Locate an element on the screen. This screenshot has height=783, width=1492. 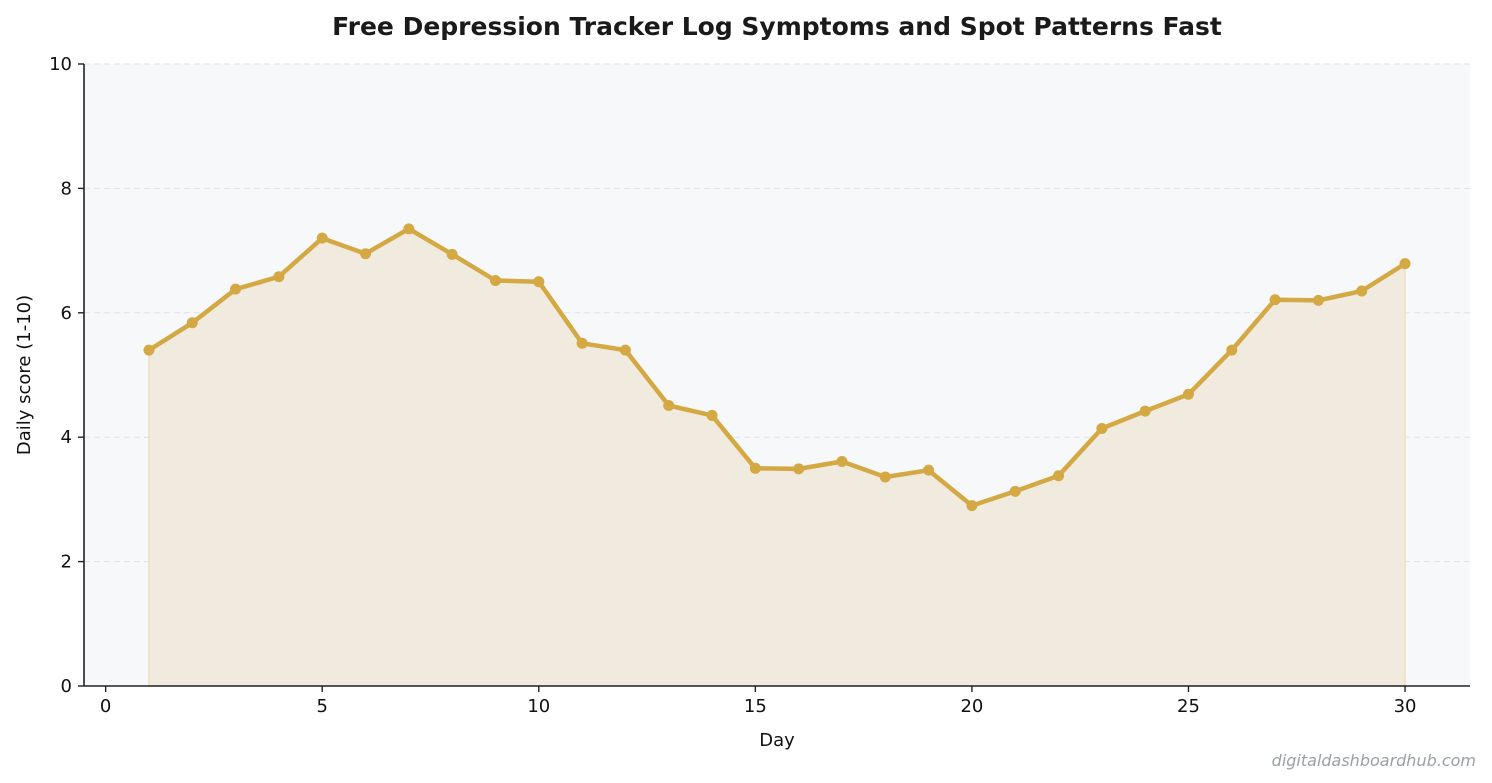
x-tick-label: 15 is located at coordinates (755, 706).